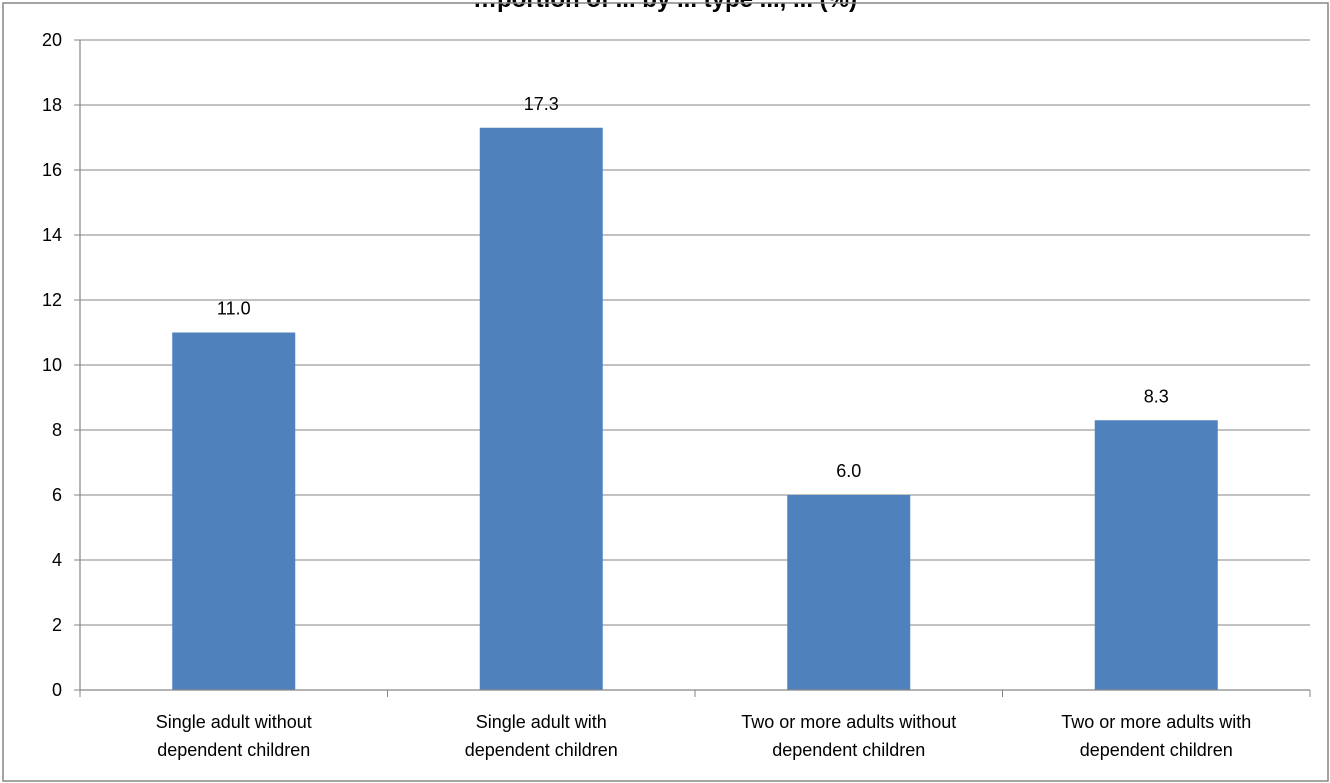 The image size is (1330, 783). Describe the element at coordinates (57, 430) in the screenshot. I see `y-tick-label: 8` at that location.